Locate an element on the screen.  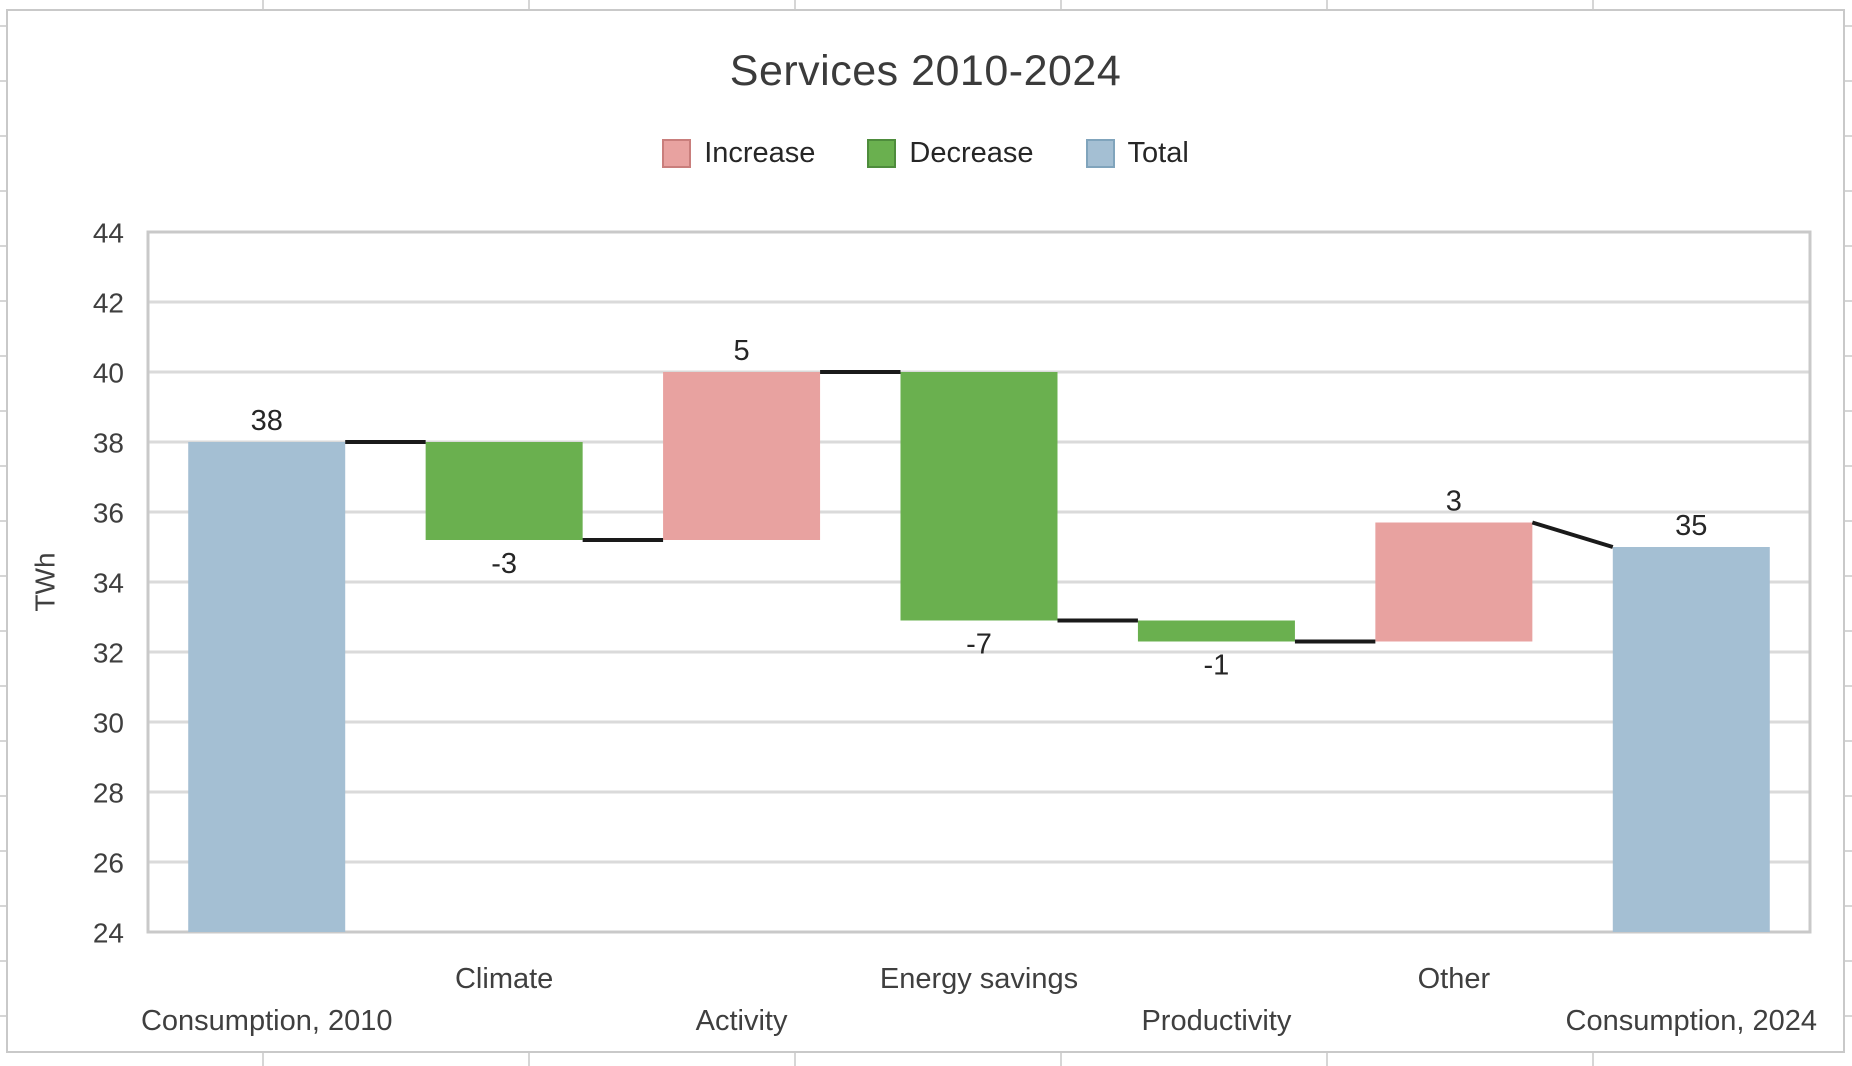
x-axis-label: Consumption, 2010 is located at coordinates (267, 1021).